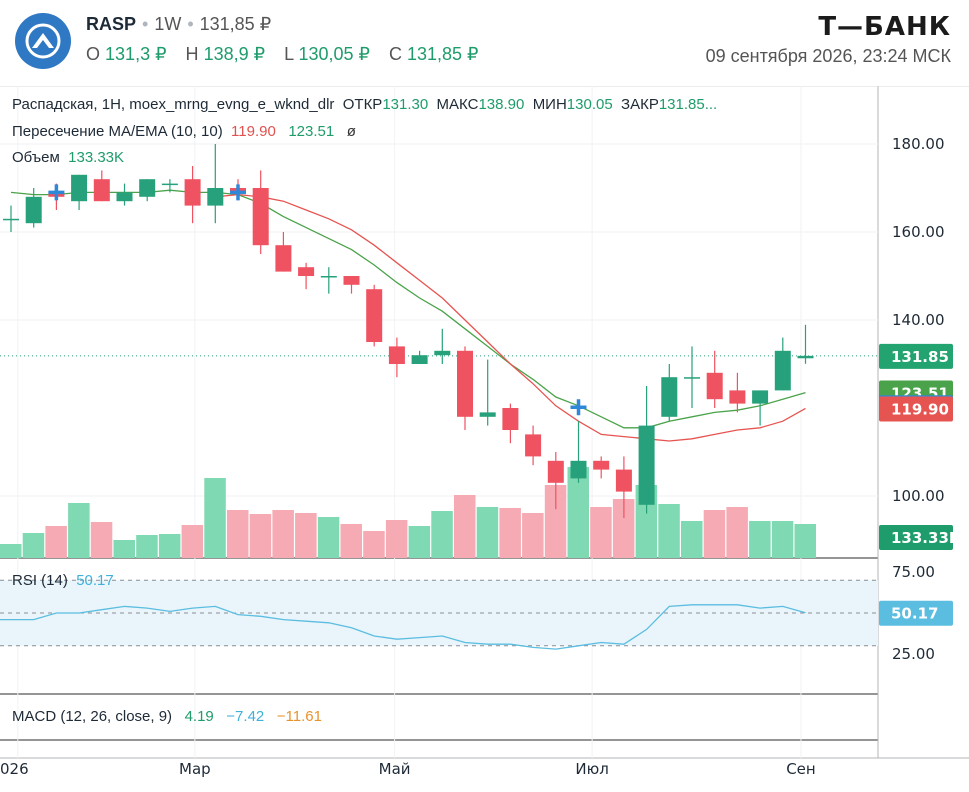 Image resolution: width=969 pixels, height=792 pixels. Describe the element at coordinates (920, 357) in the screenshot. I see `last-price-badge: 131.85` at that location.